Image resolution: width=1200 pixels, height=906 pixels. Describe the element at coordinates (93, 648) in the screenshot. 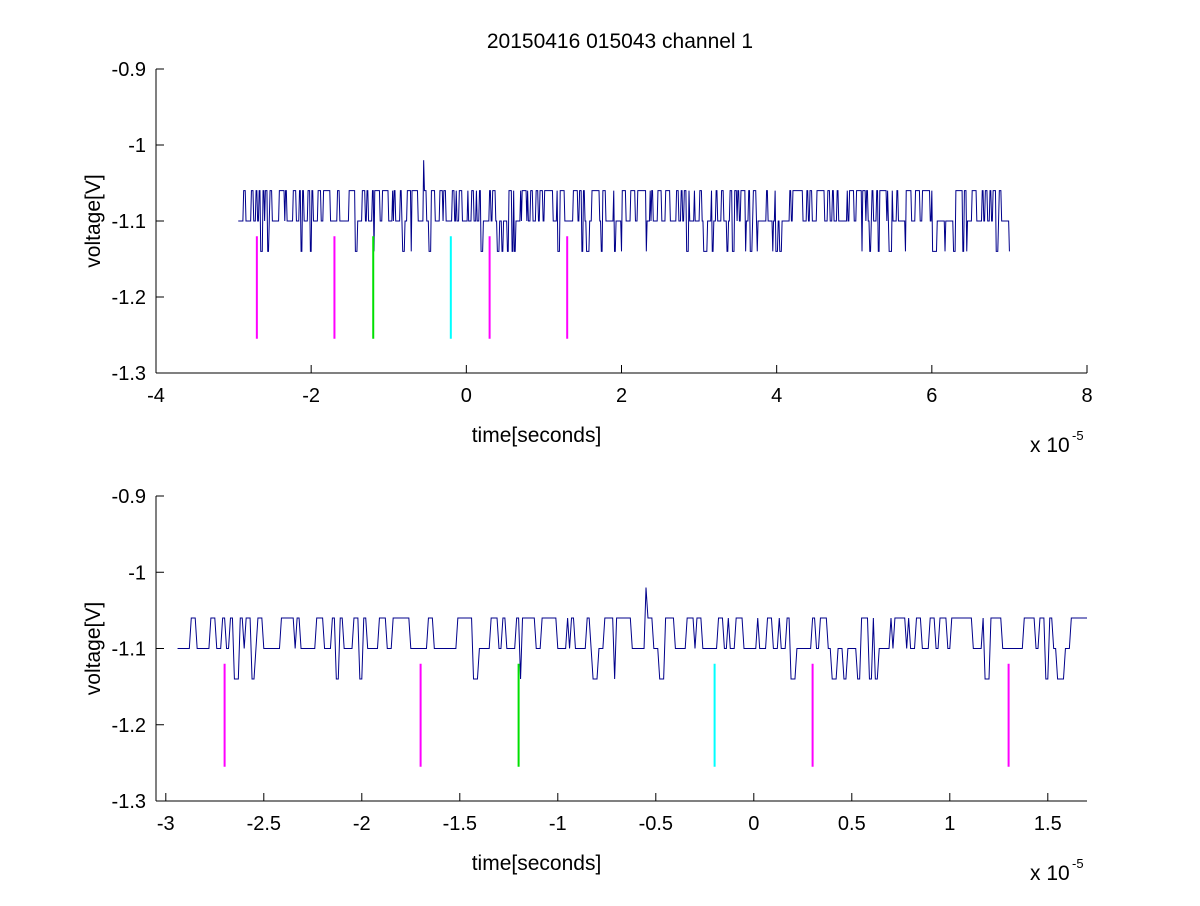

I see `bottom-y-axis-label: voltage[V]` at that location.